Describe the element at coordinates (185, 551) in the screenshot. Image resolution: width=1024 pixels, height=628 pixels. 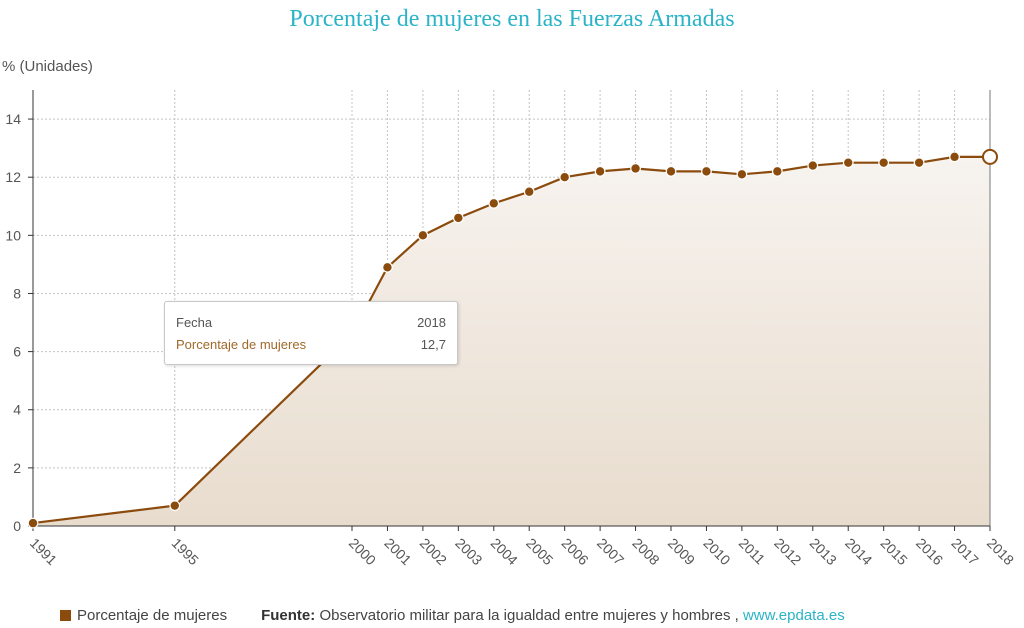
I see `x-tick-label-1995: 1995` at that location.